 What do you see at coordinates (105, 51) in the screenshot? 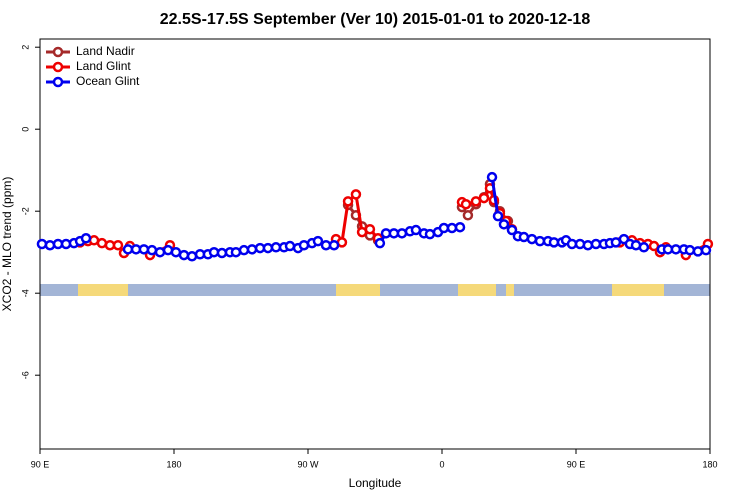
I see `legend-label: Land Nadir` at bounding box center [105, 51].